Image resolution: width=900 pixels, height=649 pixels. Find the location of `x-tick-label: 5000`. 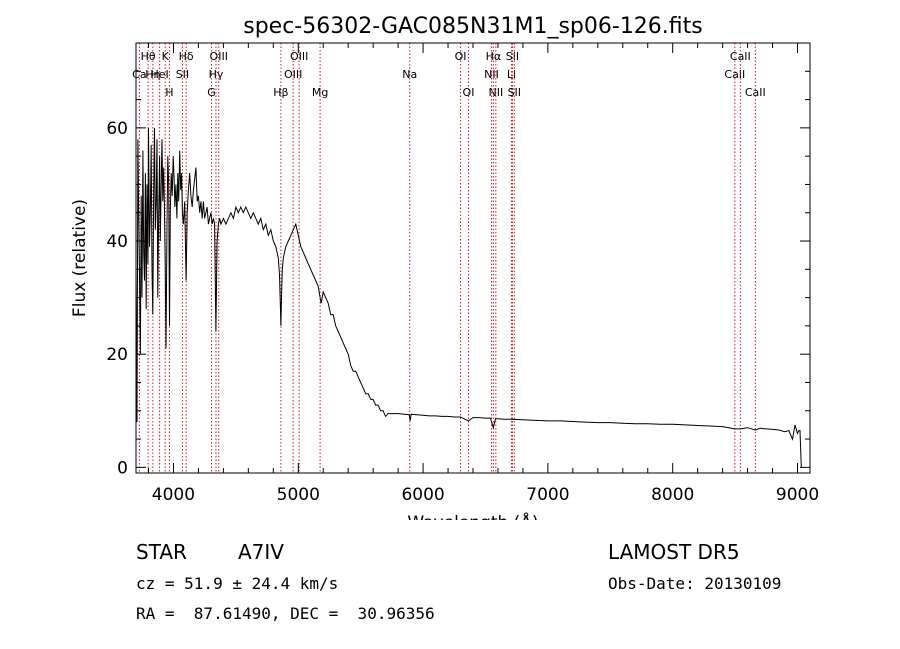

x-tick-label: 5000 is located at coordinates (298, 495).